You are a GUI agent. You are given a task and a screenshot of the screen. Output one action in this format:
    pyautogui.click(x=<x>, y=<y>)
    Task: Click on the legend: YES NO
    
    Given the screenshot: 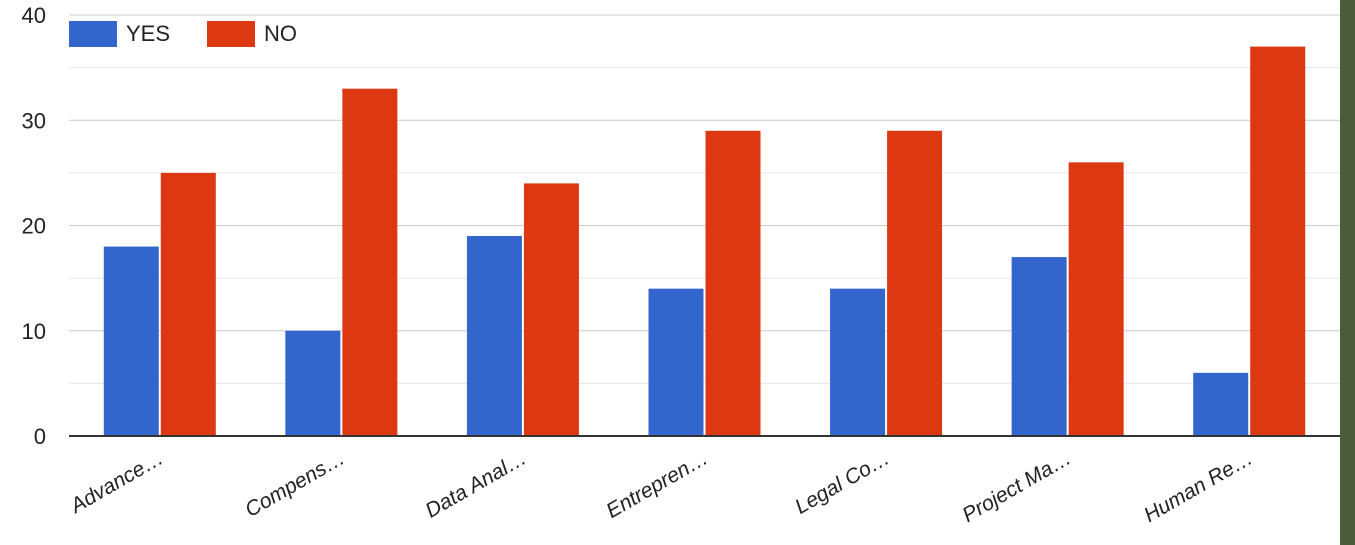 What is the action you would take?
    pyautogui.click(x=201, y=34)
    